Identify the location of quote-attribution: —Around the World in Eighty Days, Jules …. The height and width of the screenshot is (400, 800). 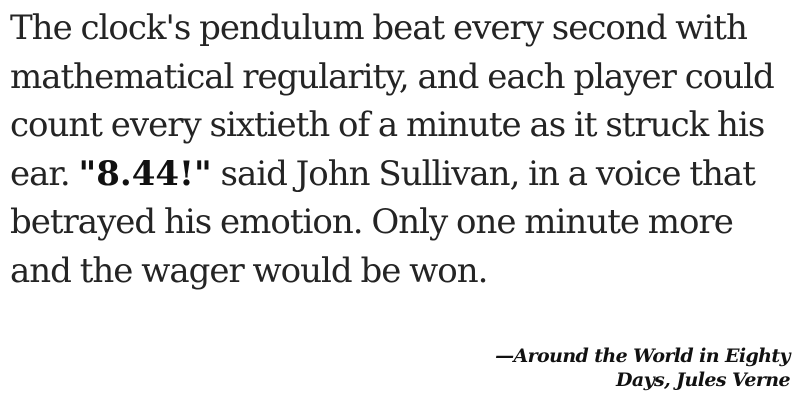
(643, 368).